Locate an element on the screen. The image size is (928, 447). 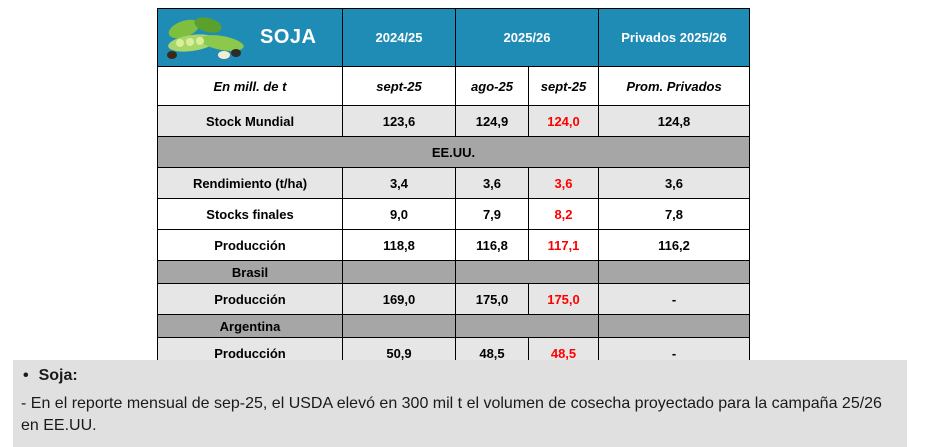
cell-value-highlight: 3,6 is located at coordinates (563, 183).